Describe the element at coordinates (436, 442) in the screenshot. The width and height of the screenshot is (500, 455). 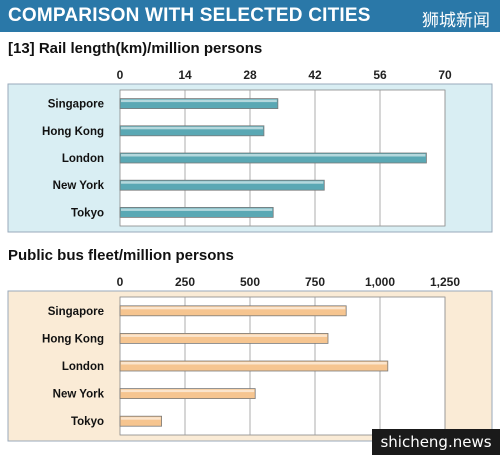
I see `footer-watermark: shicheng.news` at that location.